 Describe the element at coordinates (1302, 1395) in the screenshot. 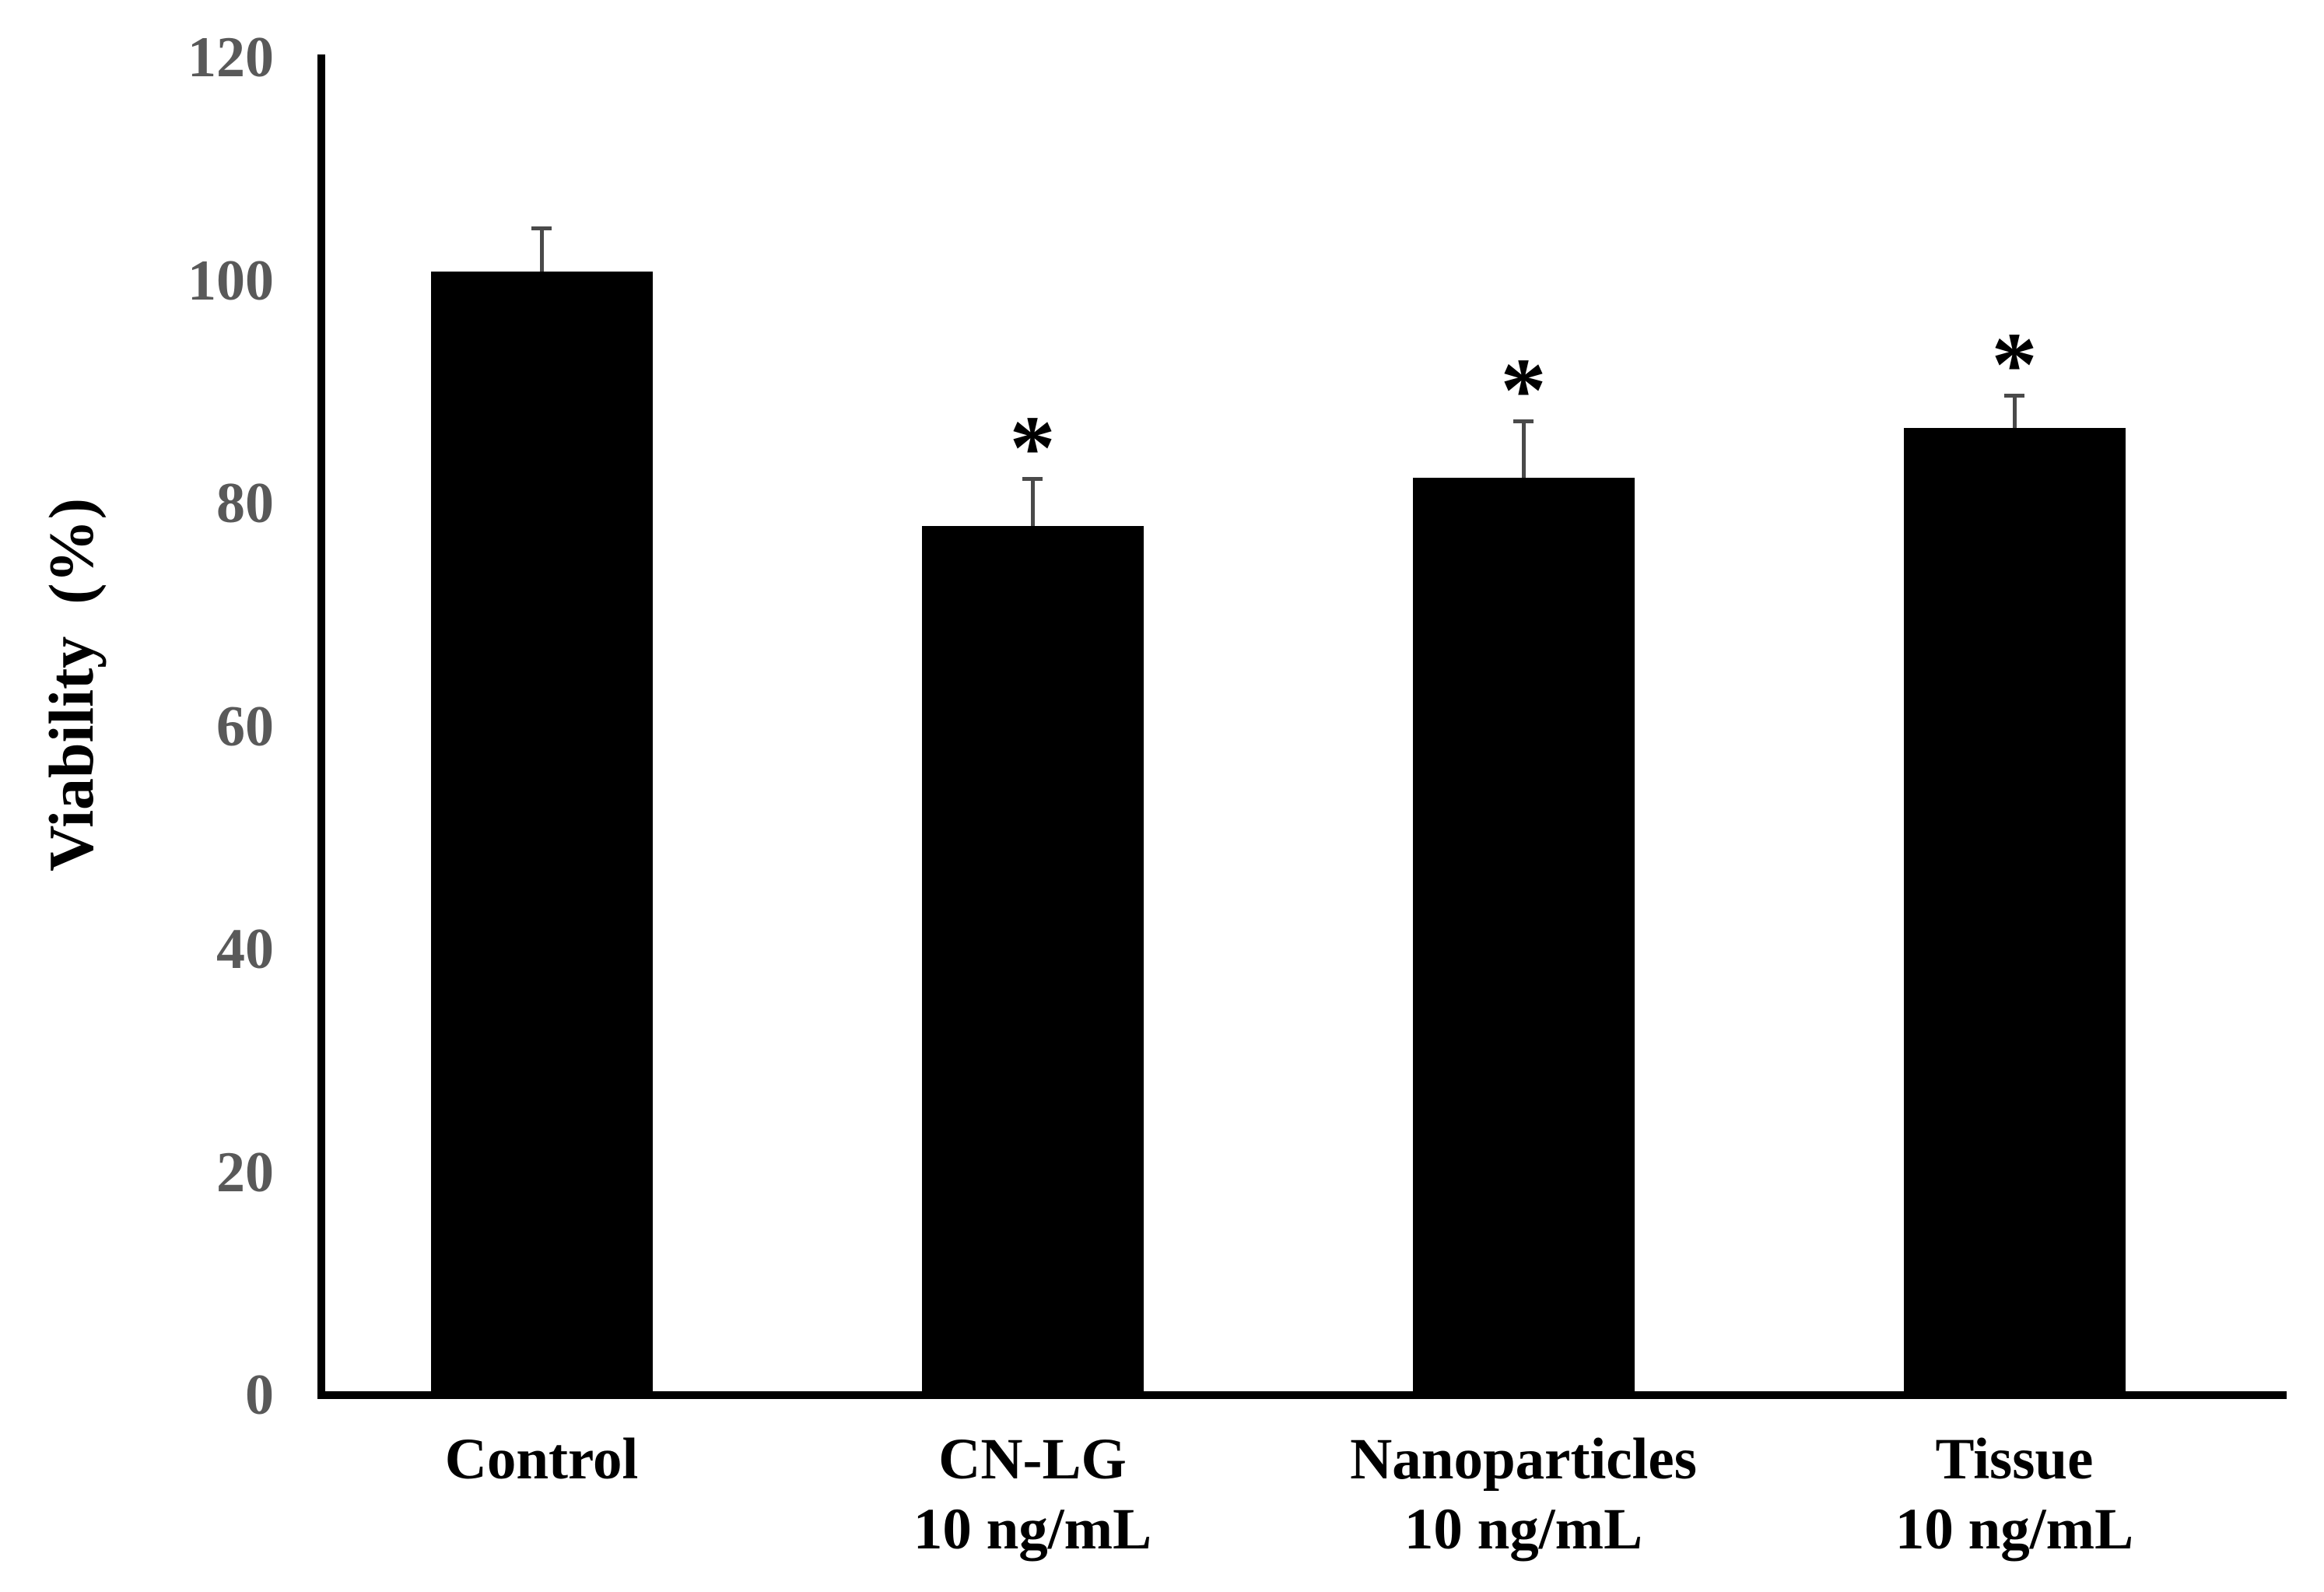

I see `x-axis-line` at that location.